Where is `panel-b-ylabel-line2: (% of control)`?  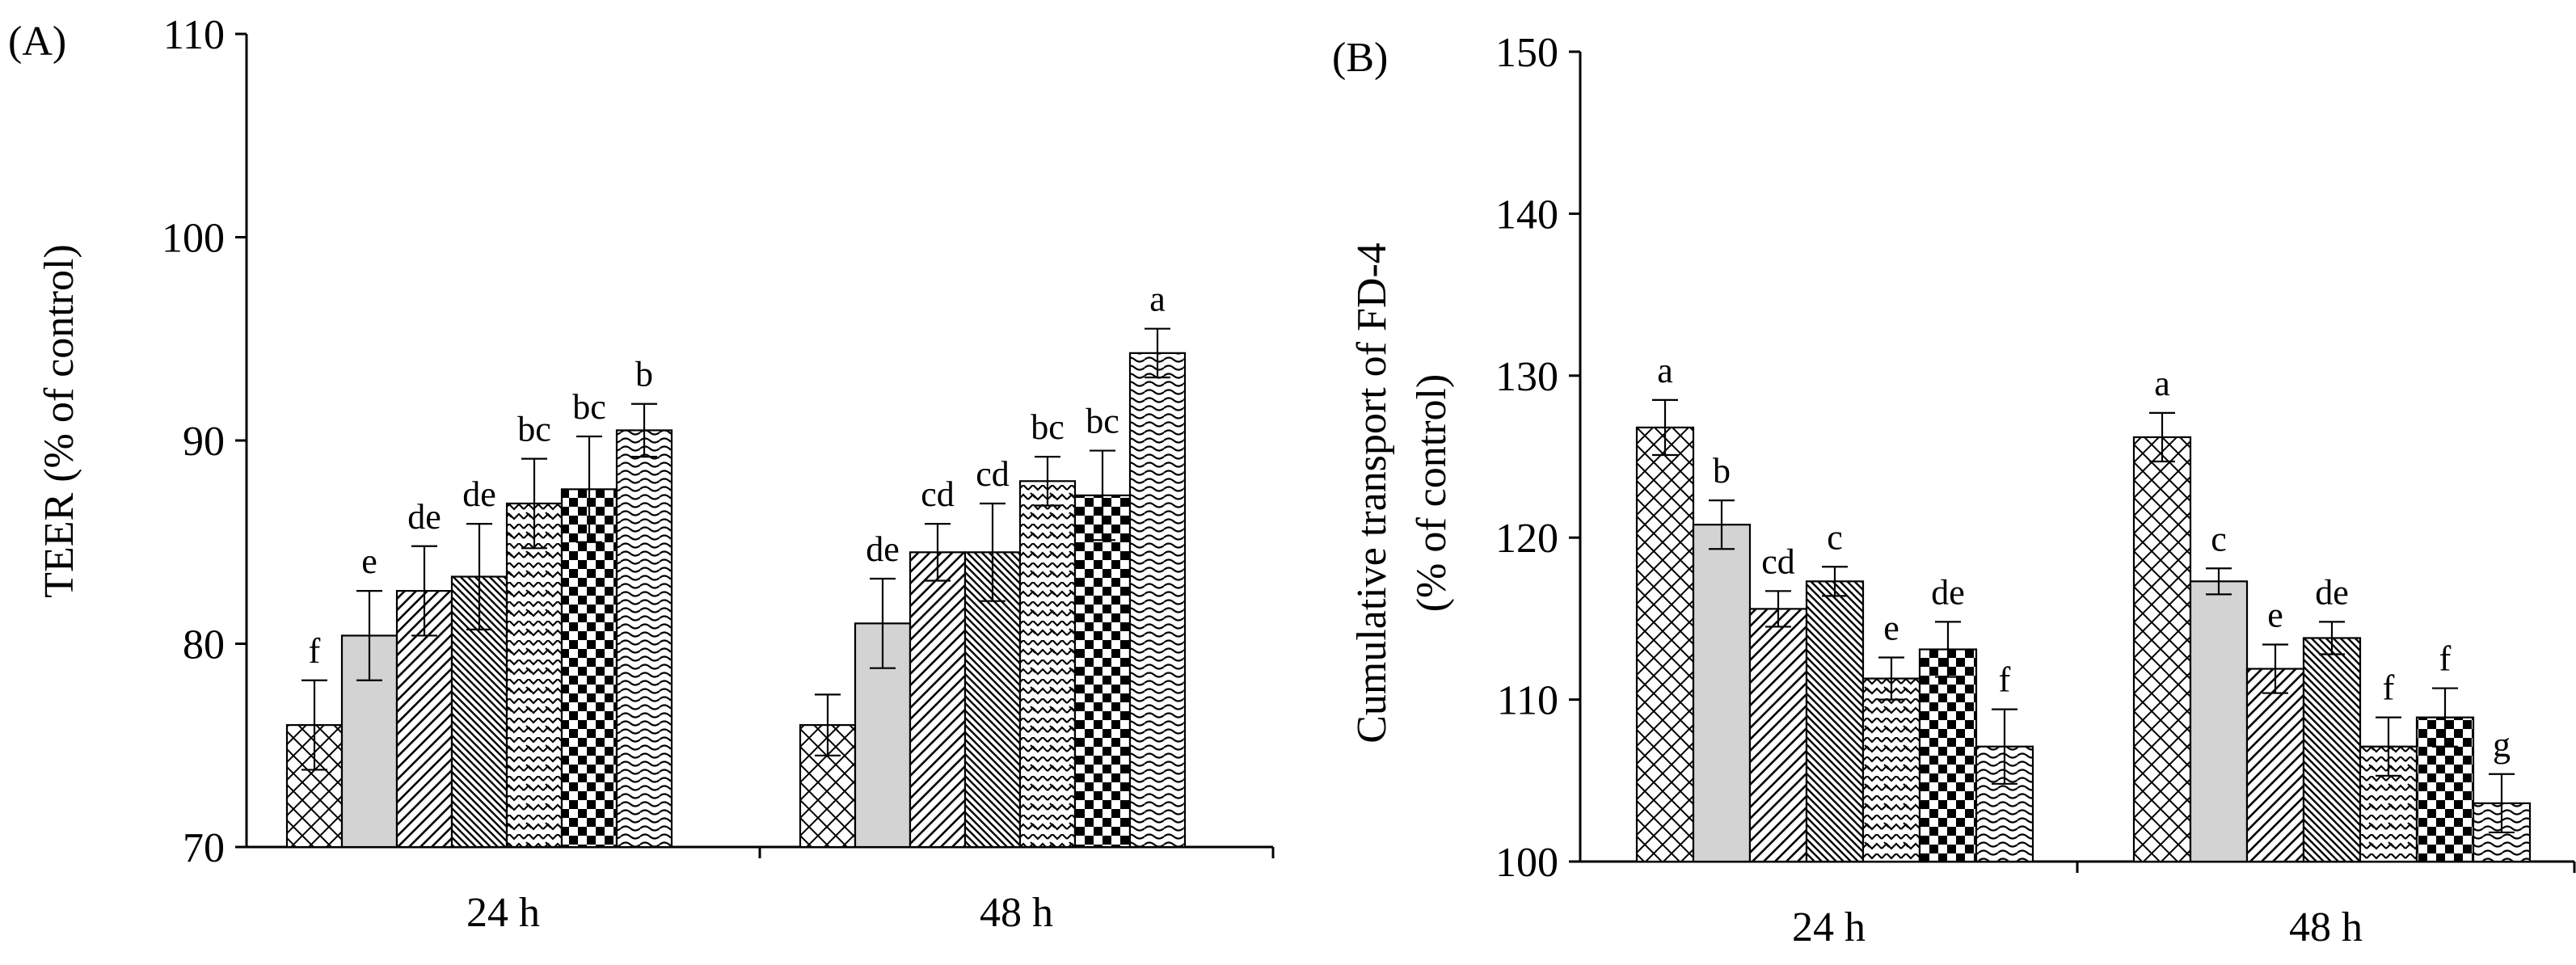 panel-b-ylabel-line2: (% of control) is located at coordinates (1432, 493).